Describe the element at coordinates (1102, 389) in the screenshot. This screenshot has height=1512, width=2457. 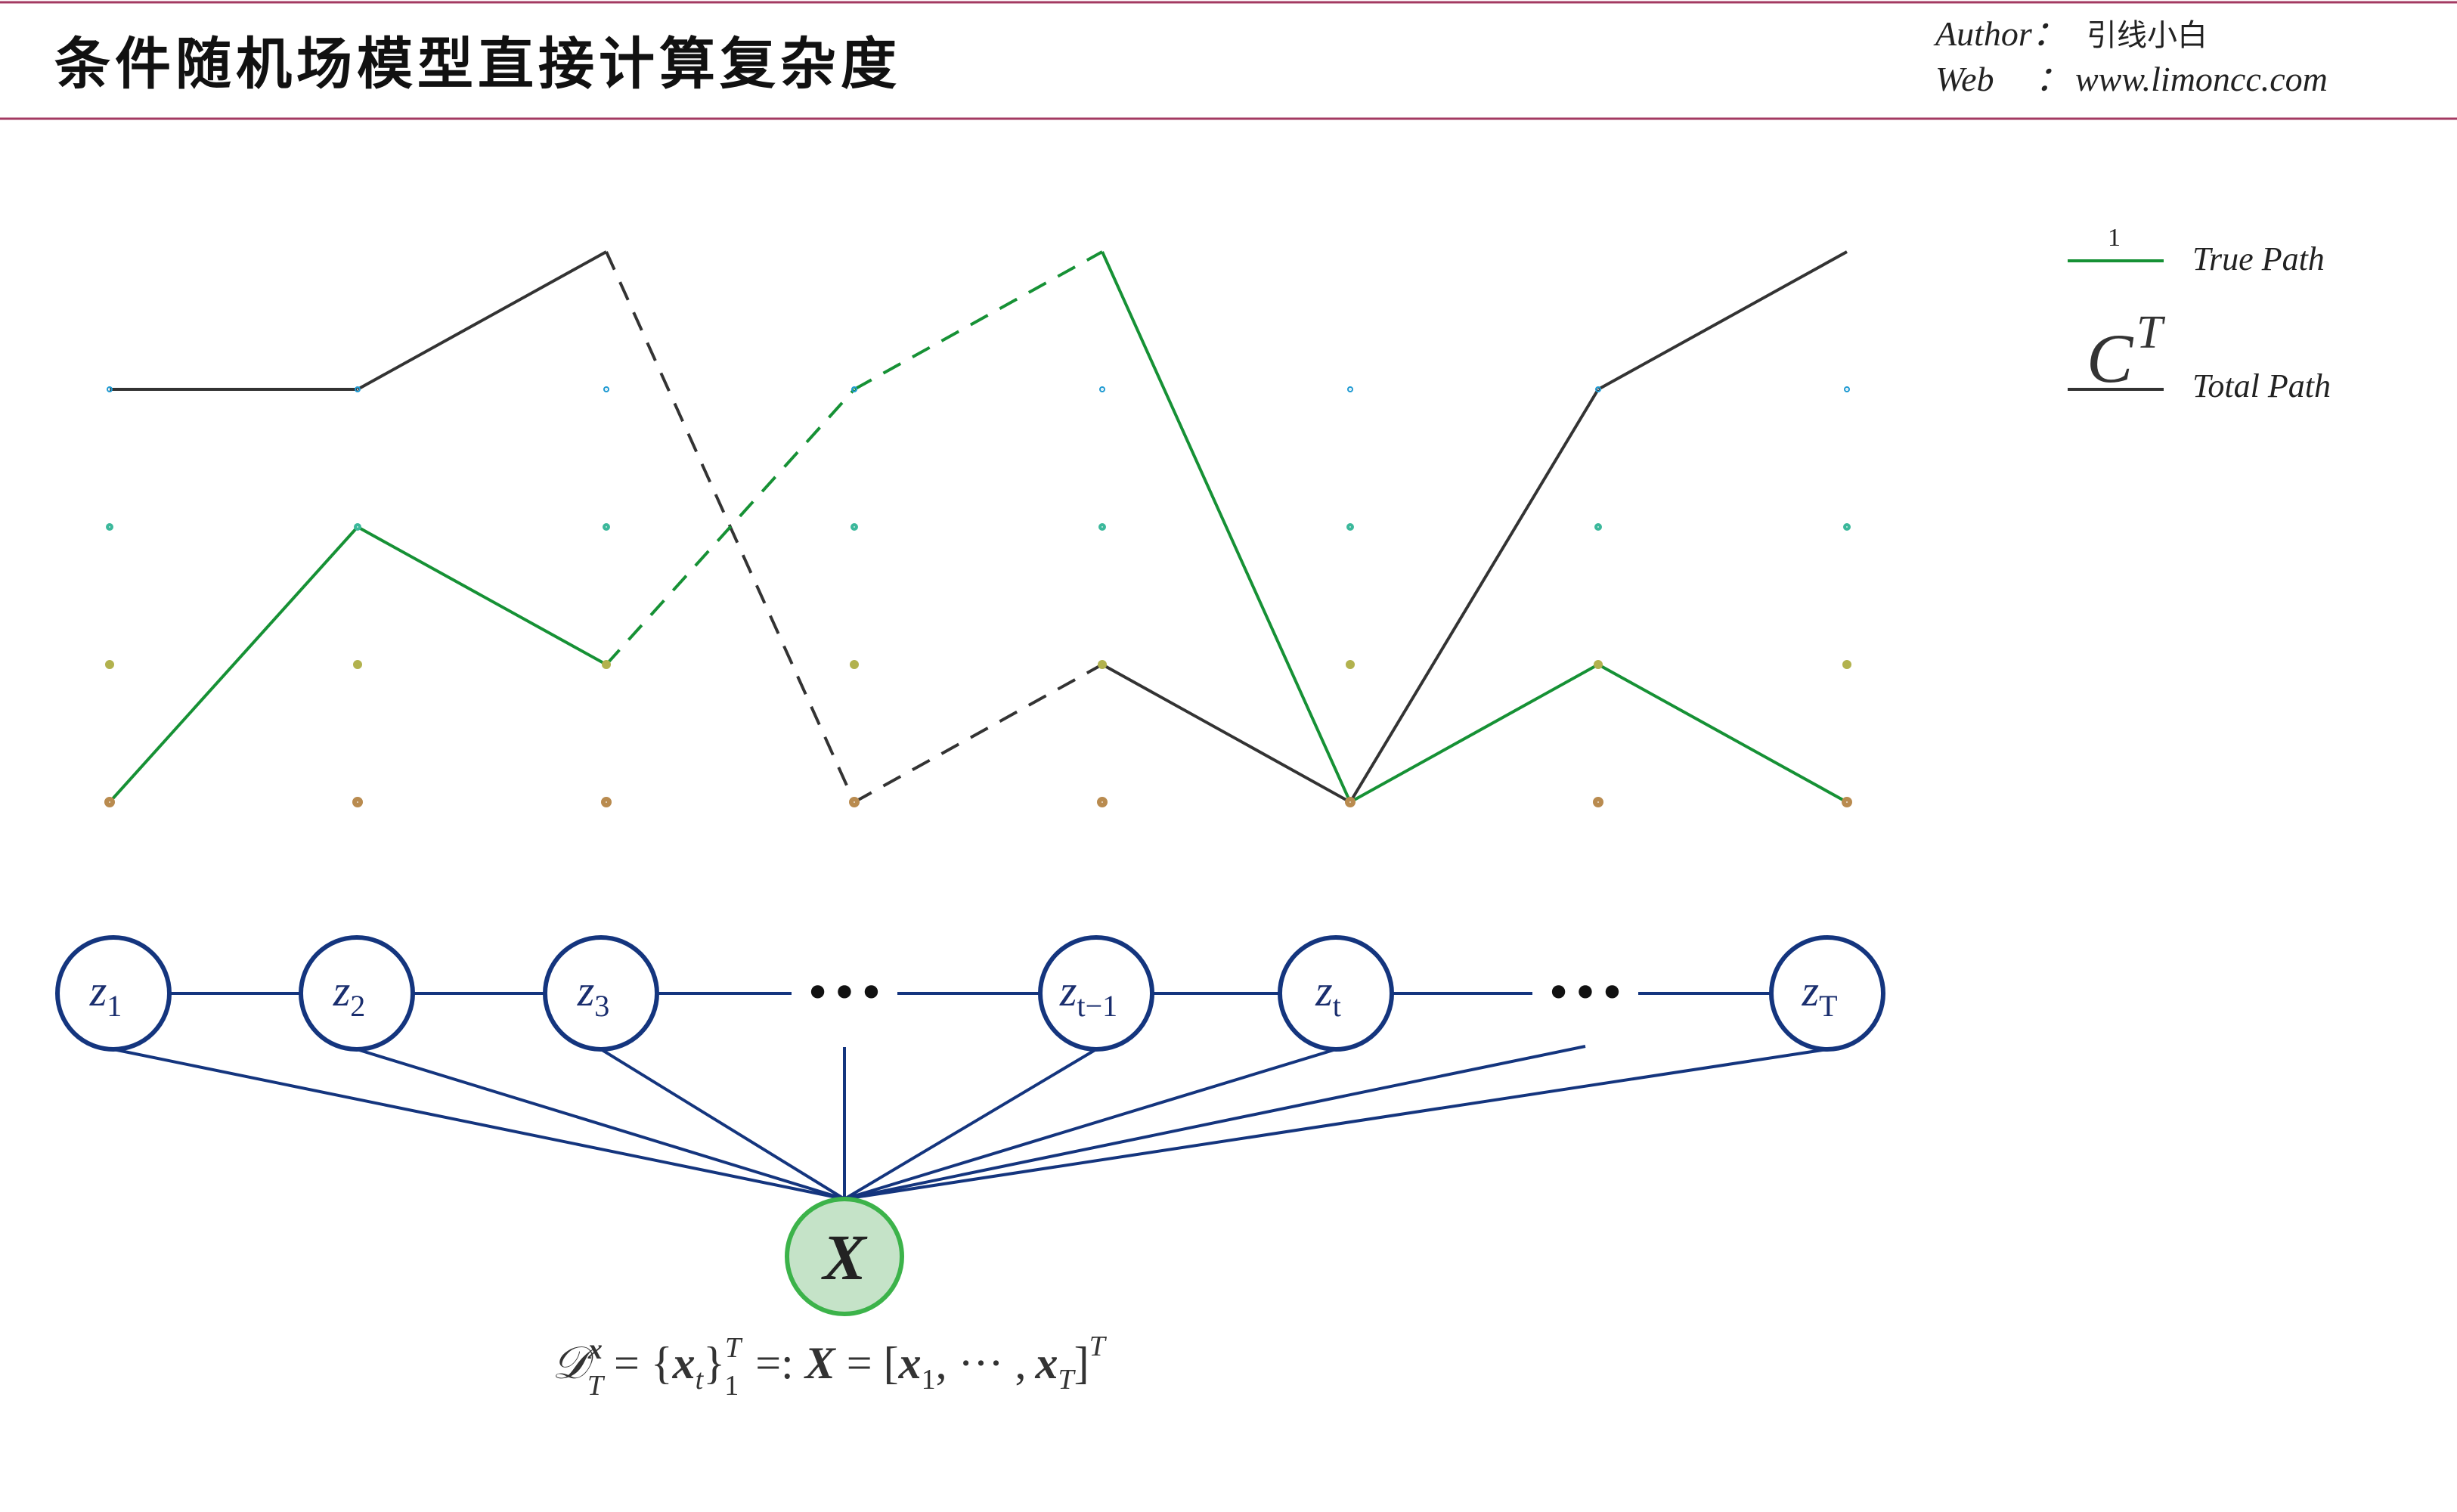
I see `state-node-r2-c5` at that location.